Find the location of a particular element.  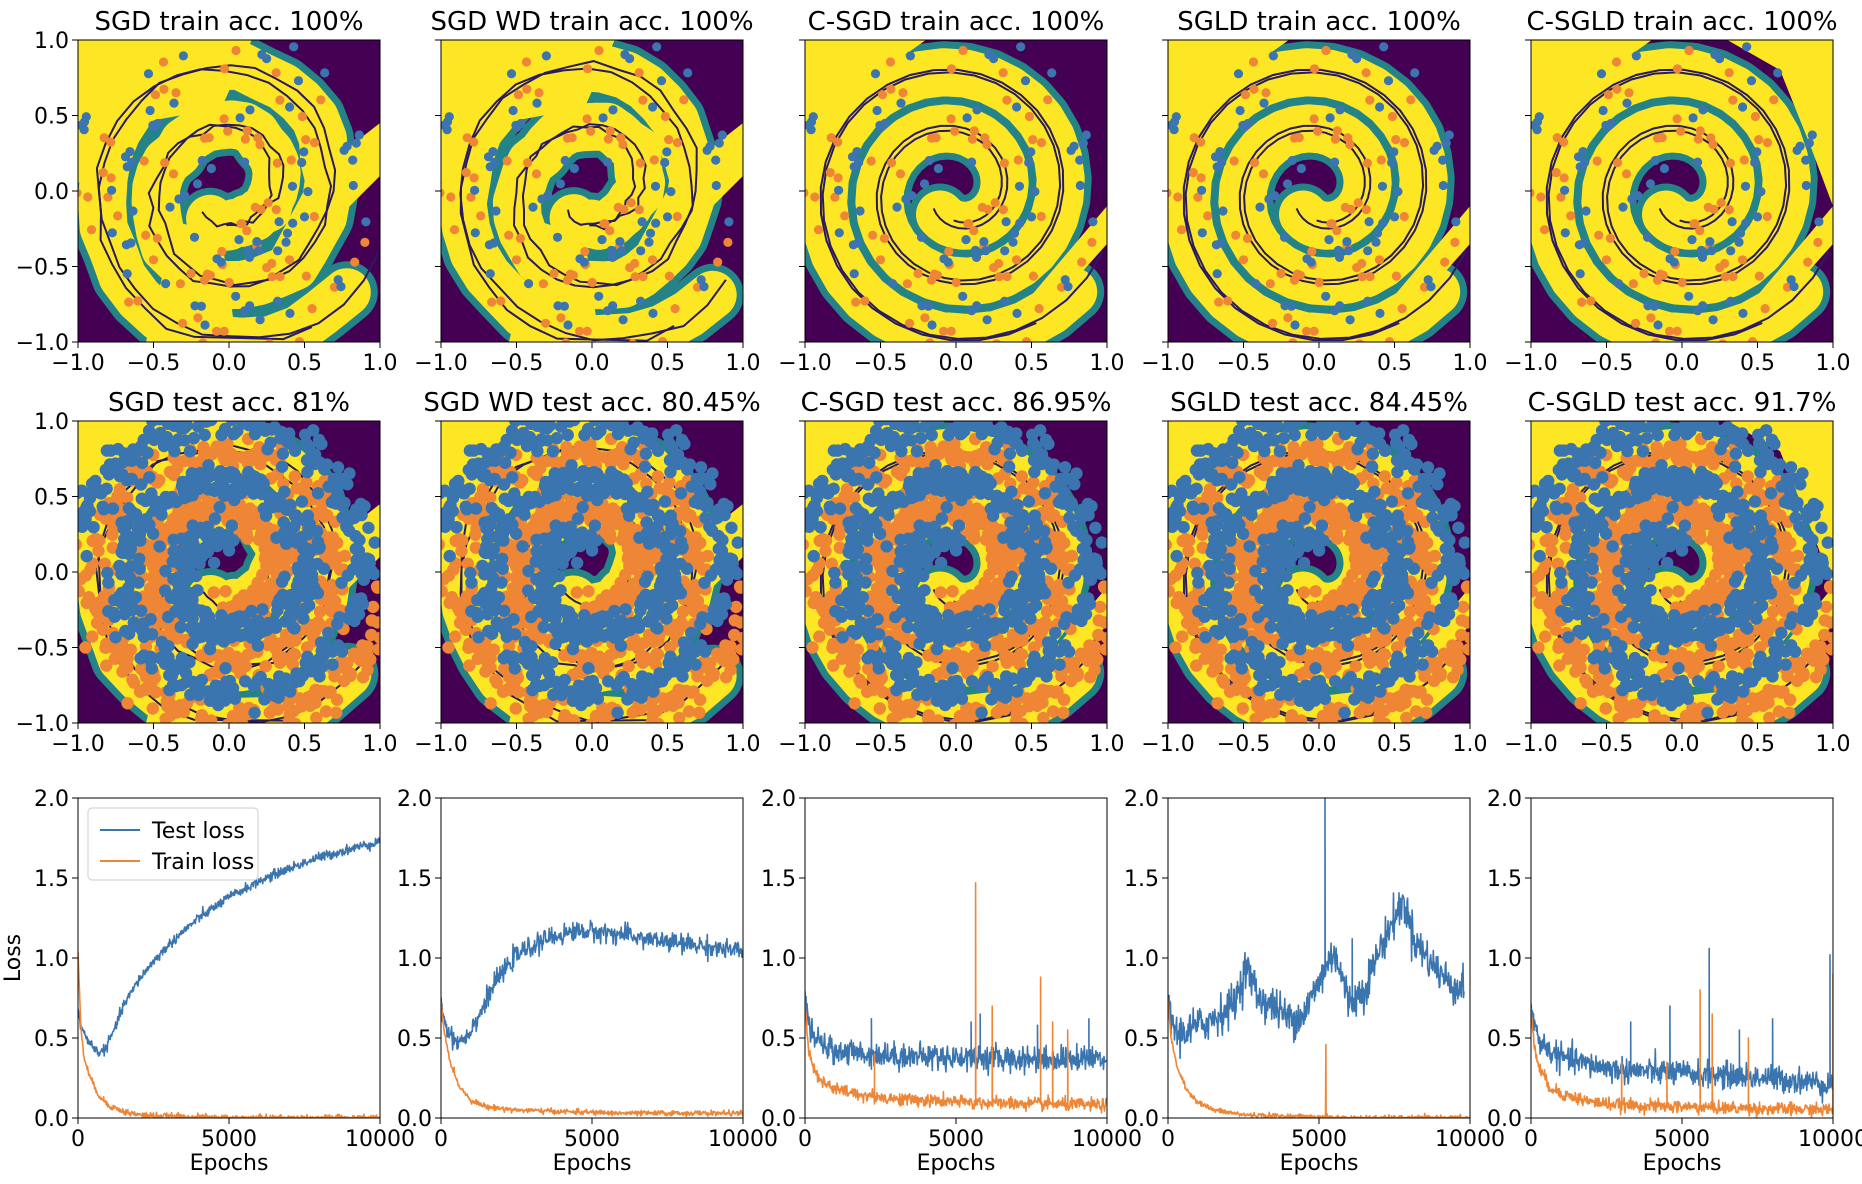

x-tick-label: 0 is located at coordinates (78, 1139).